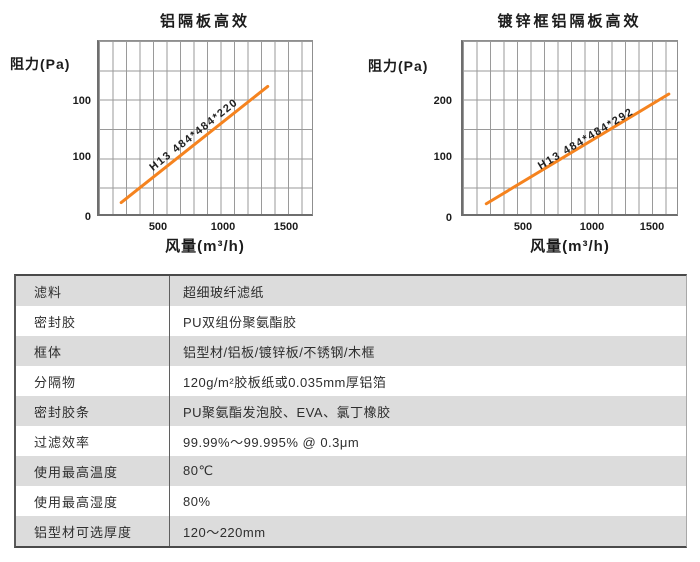 The image size is (700, 562). I want to click on spec-value: 80%, so click(197, 501).